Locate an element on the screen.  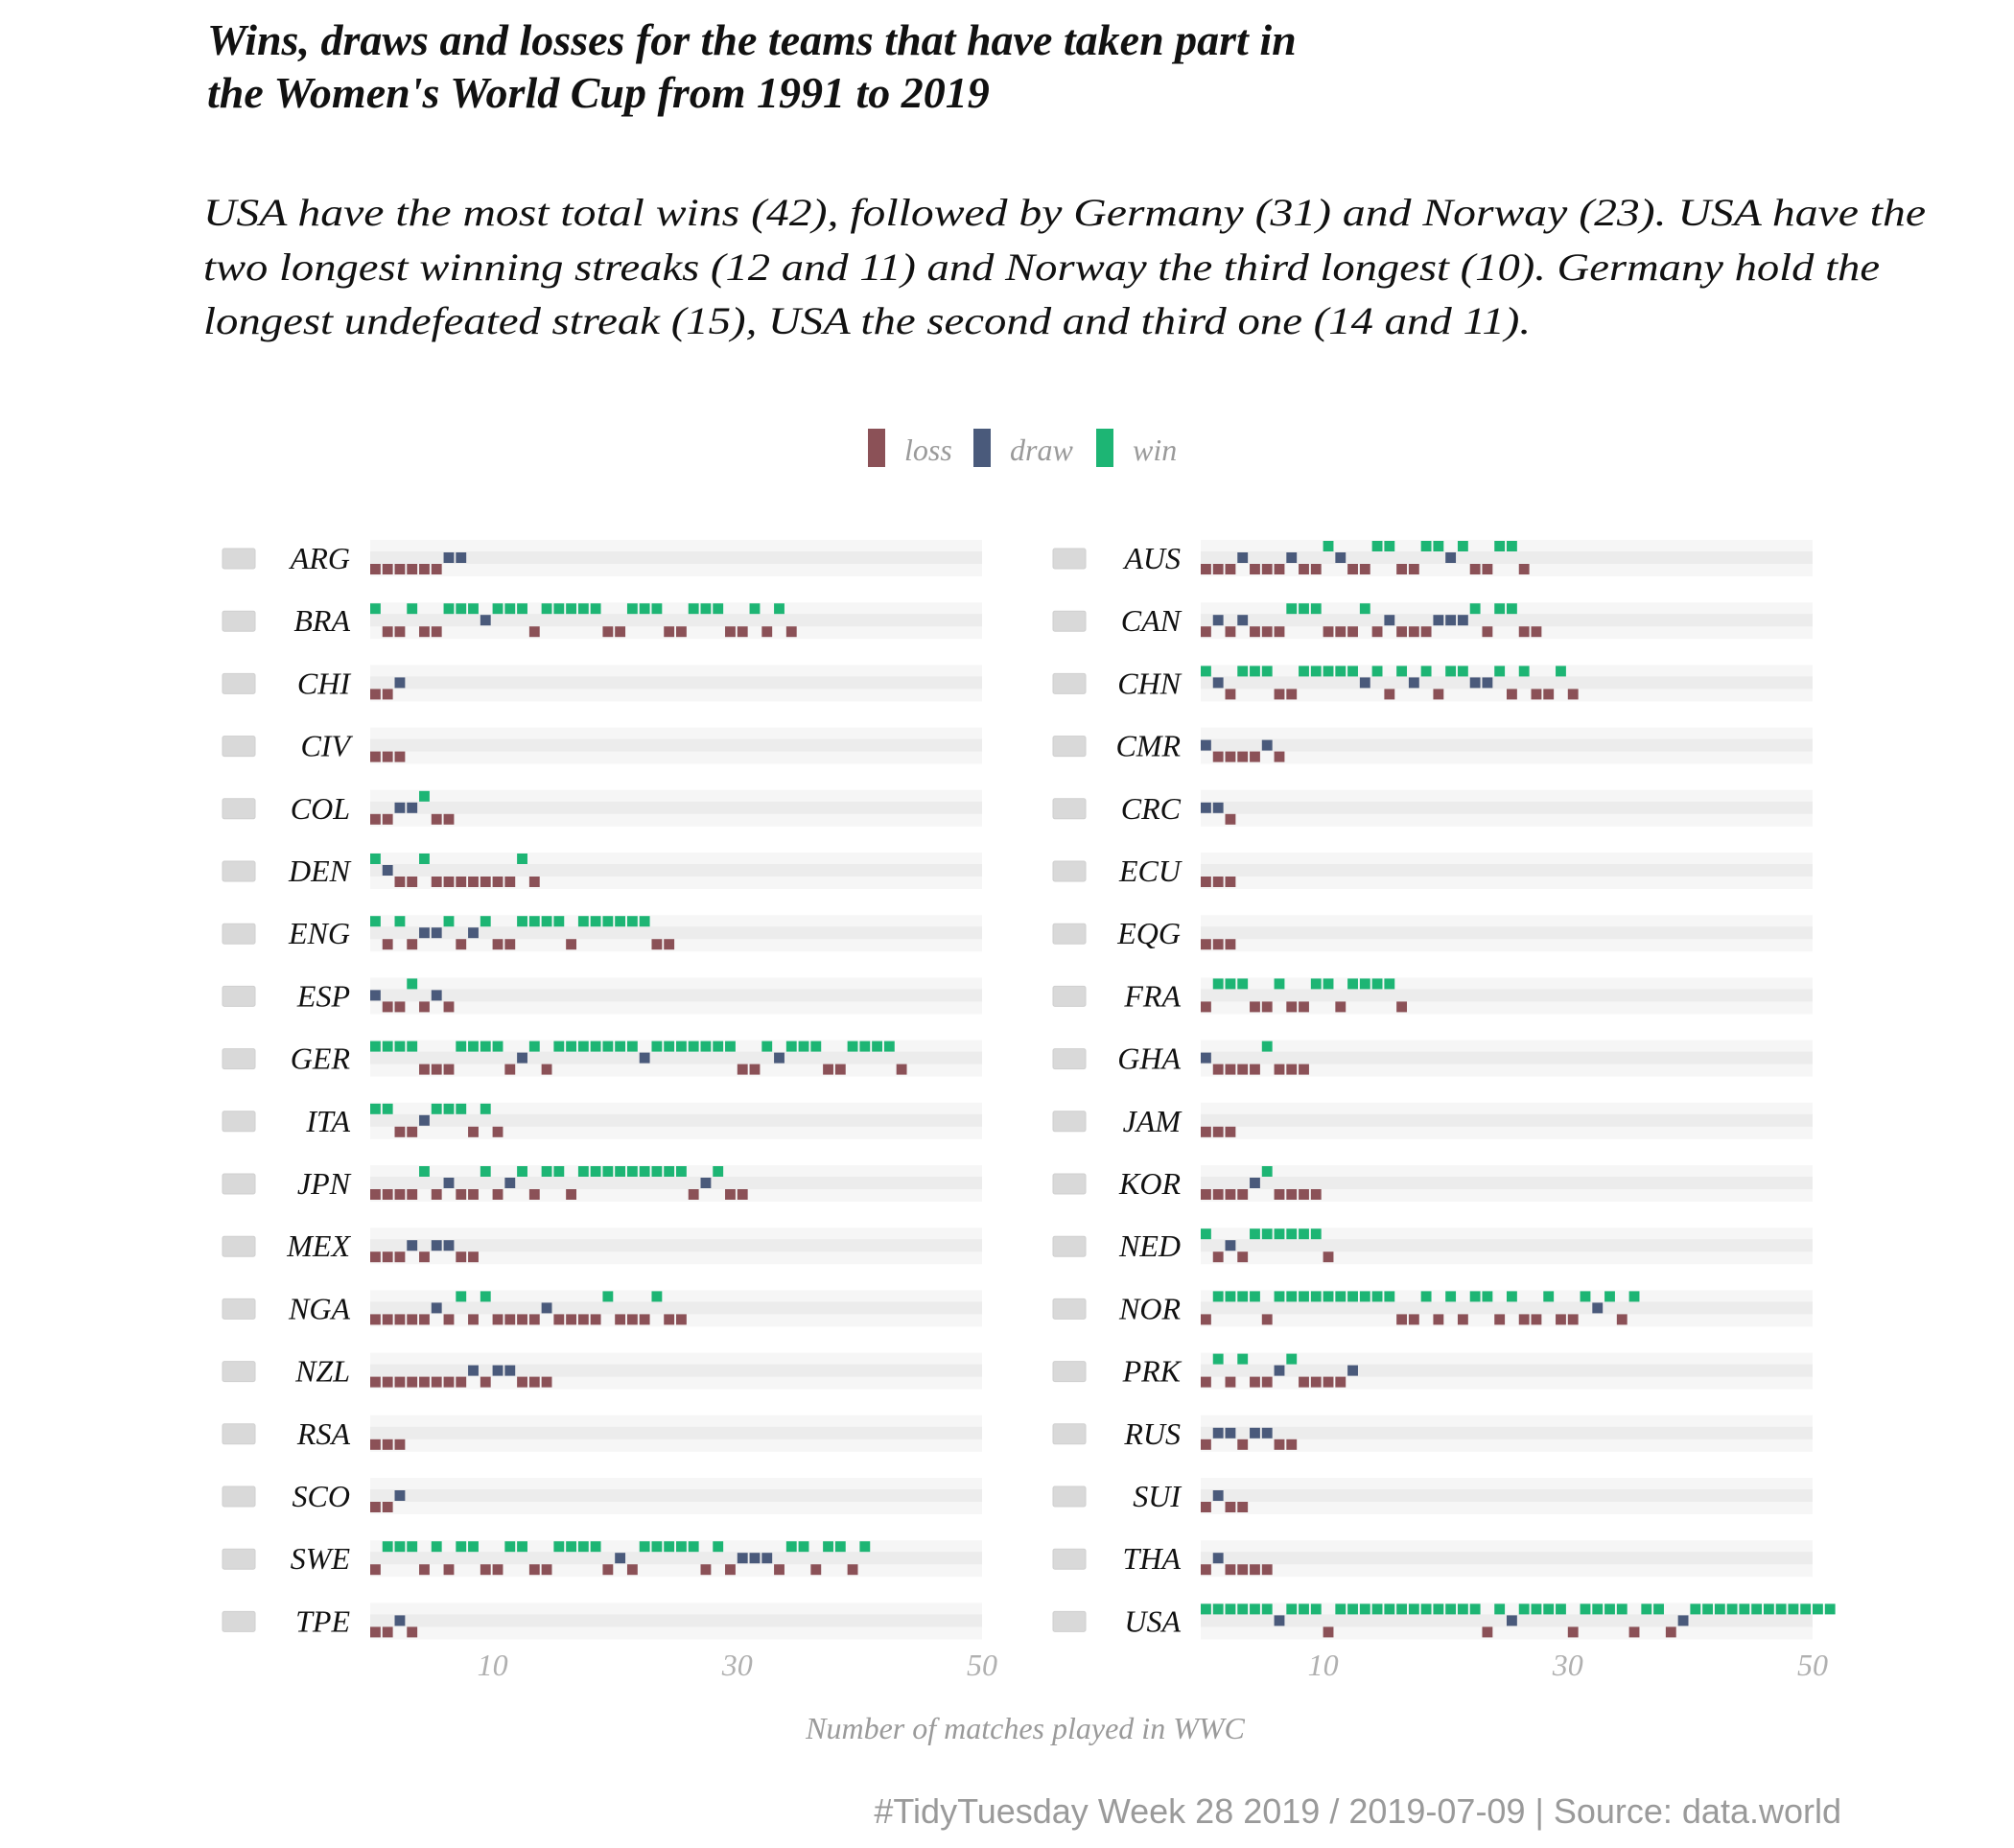
team-row-rus: RUS is located at coordinates (1433, 1433).